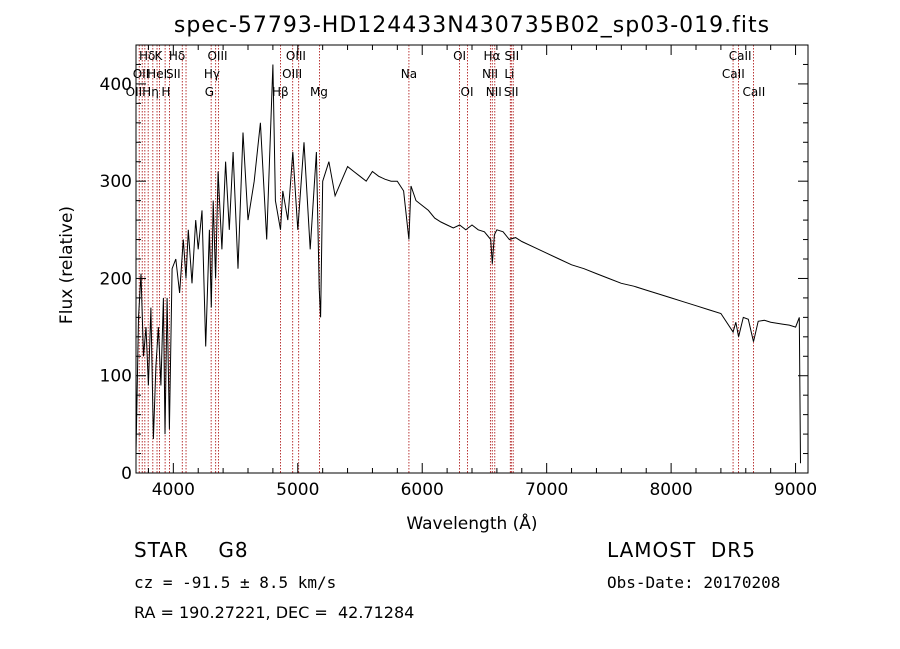 The width and height of the screenshot is (900, 649). What do you see at coordinates (177, 56) in the screenshot?
I see `marker-label-0-2: Hδ` at bounding box center [177, 56].